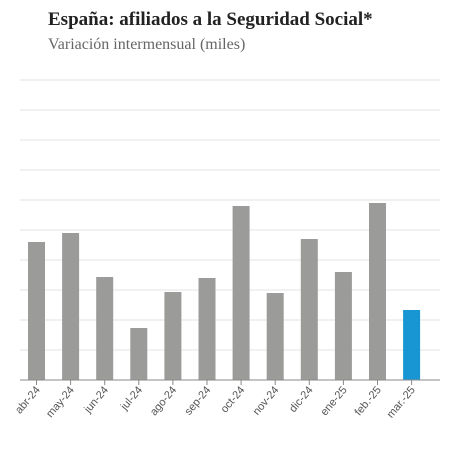 The width and height of the screenshot is (449, 464). I want to click on x-tick-label: jul-24, so click(131, 398).